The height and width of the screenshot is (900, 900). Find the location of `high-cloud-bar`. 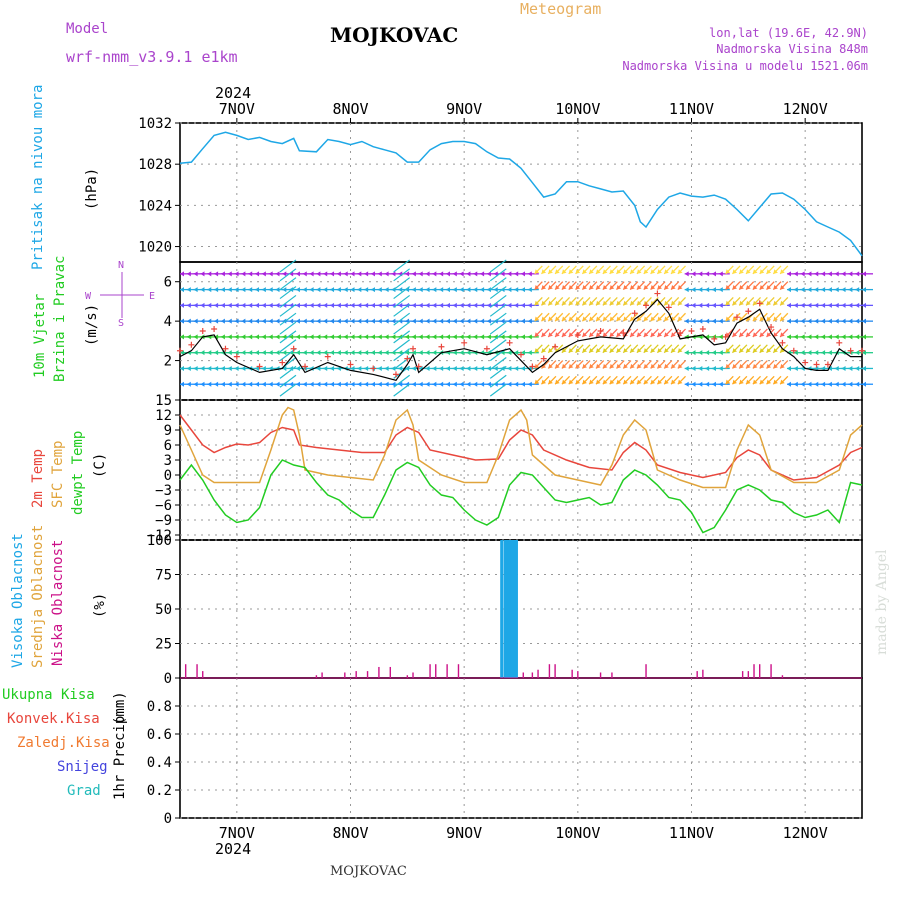

high-cloud-bar is located at coordinates (507, 609).